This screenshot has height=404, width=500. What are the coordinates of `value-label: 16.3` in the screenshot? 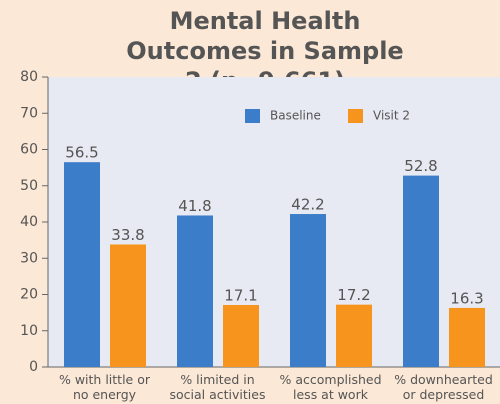 It's located at (466, 298).